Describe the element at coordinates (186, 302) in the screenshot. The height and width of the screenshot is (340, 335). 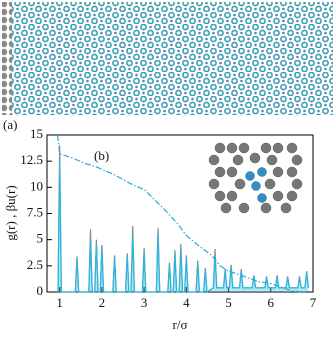
I see `x-tick-label: 4` at that location.